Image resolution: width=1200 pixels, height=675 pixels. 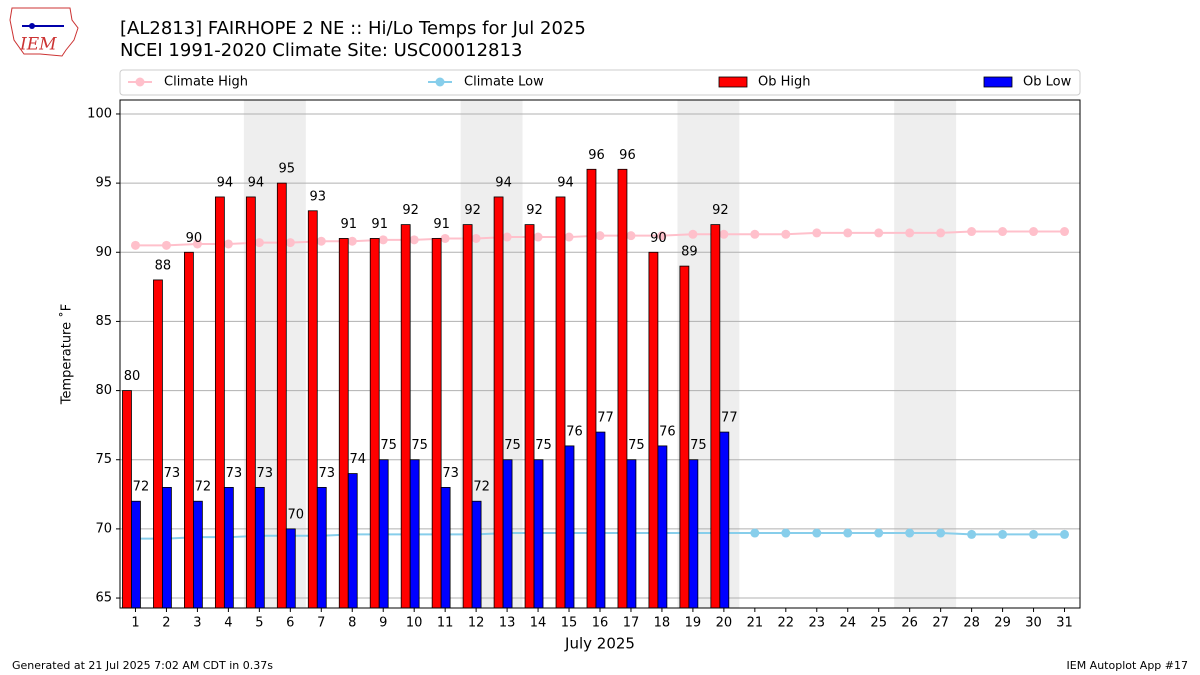 I want to click on x-tick-label: 23, so click(x=817, y=623).